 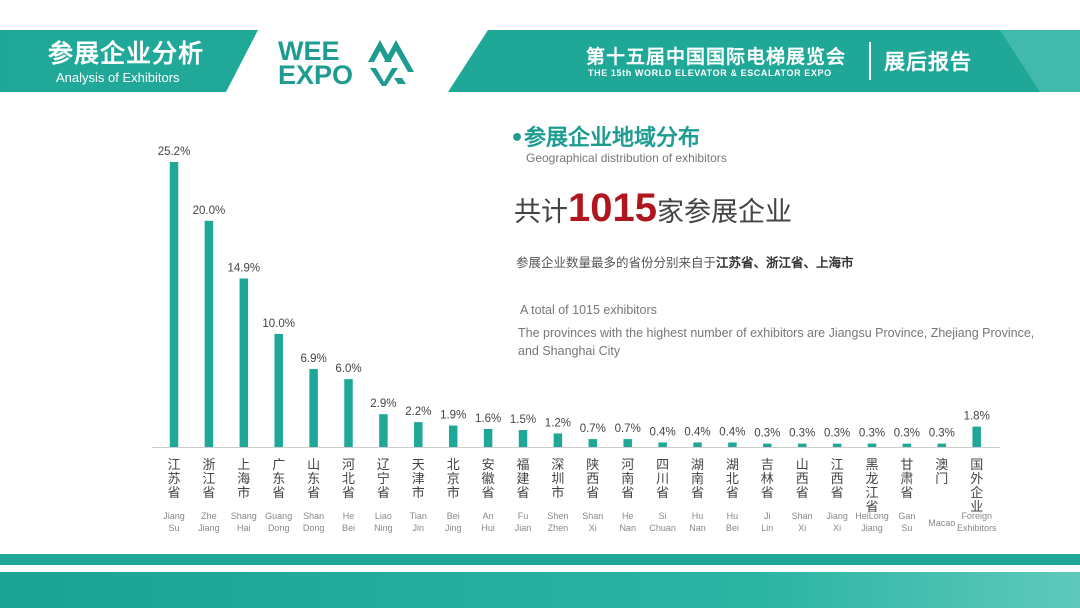 I want to click on data-label: 10.0%, so click(x=278, y=324).